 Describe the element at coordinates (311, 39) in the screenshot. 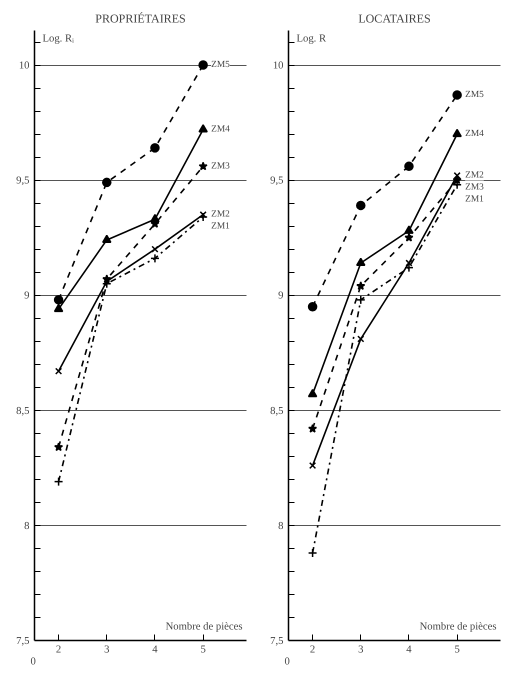

I see `y-axis-title: Log. R` at that location.